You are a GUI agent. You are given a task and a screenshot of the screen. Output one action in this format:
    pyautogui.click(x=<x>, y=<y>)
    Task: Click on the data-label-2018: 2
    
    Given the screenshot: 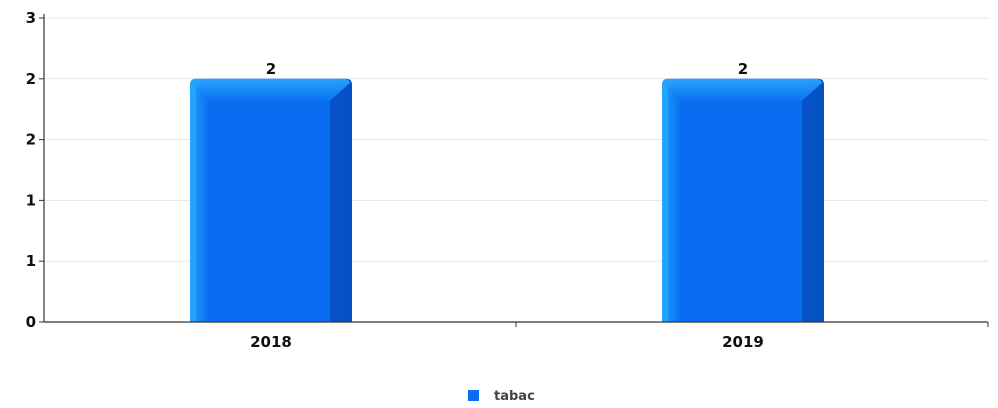 What is the action you would take?
    pyautogui.click(x=271, y=69)
    